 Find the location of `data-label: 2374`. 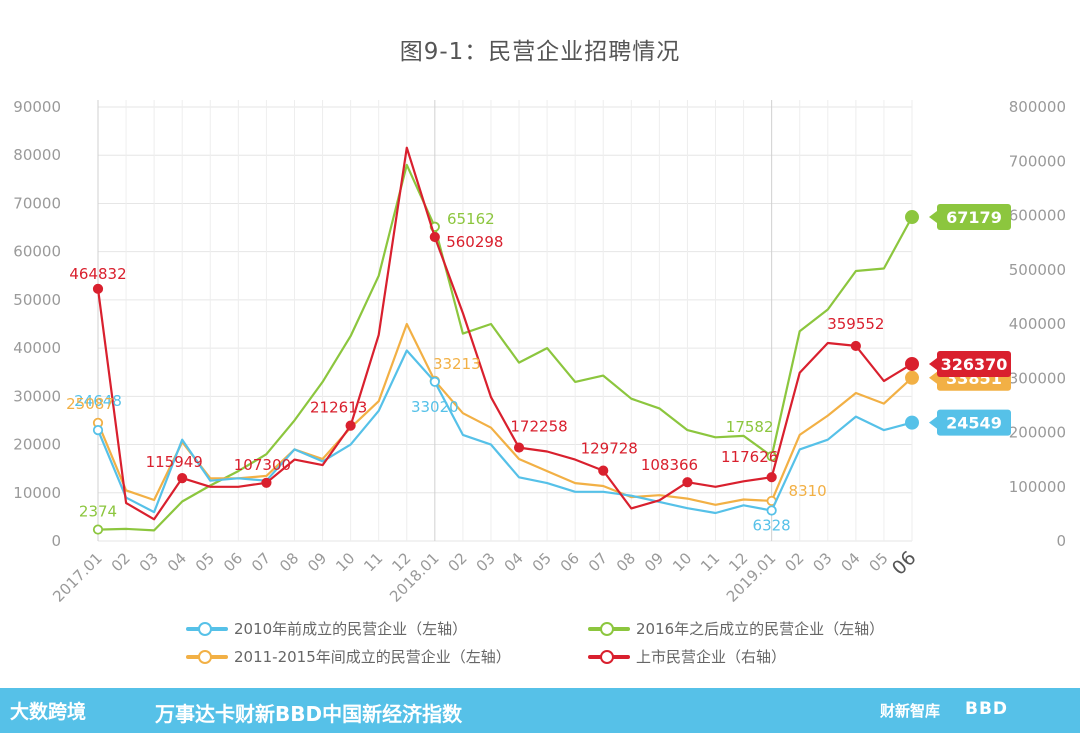

data-label: 2374 is located at coordinates (98, 512).